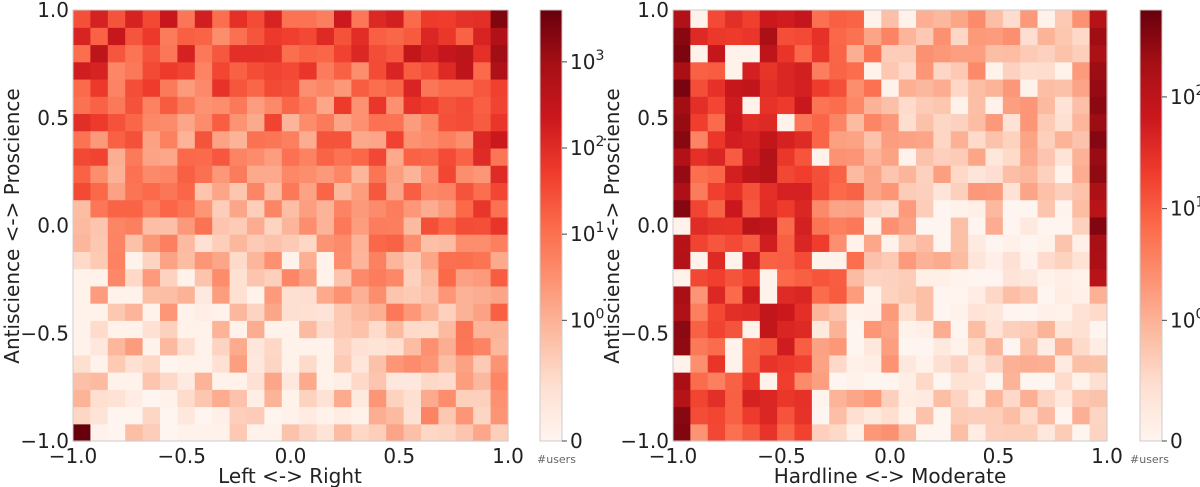  Describe the element at coordinates (587, 319) in the screenshot. I see `colorbar-tick-label: 100` at that location.